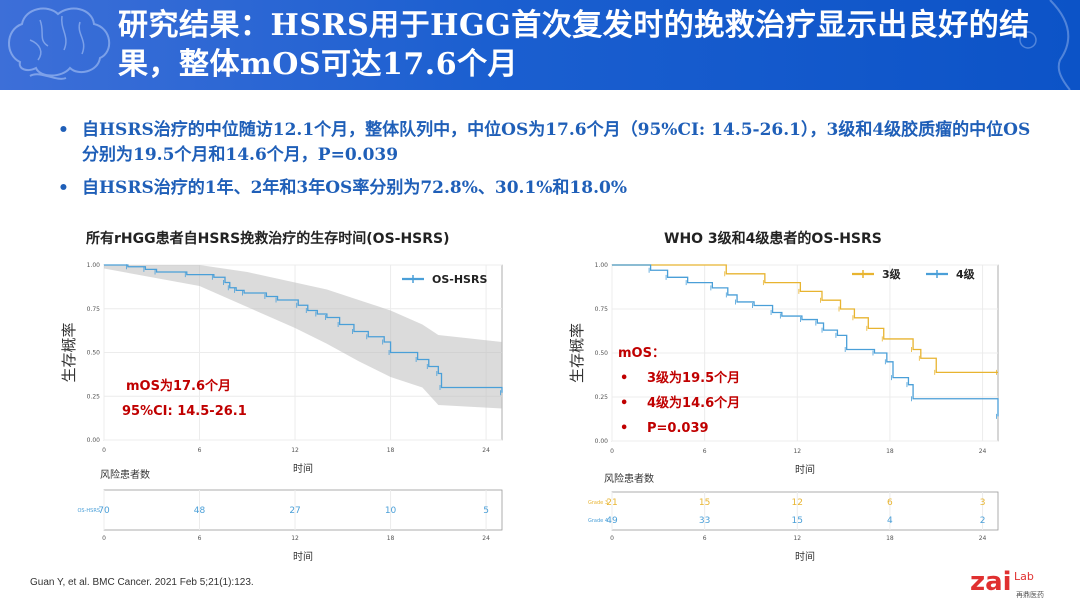 This screenshot has width=1080, height=608. What do you see at coordinates (678, 428) in the screenshot?
I see `annotation-text: P=0.039` at bounding box center [678, 428].